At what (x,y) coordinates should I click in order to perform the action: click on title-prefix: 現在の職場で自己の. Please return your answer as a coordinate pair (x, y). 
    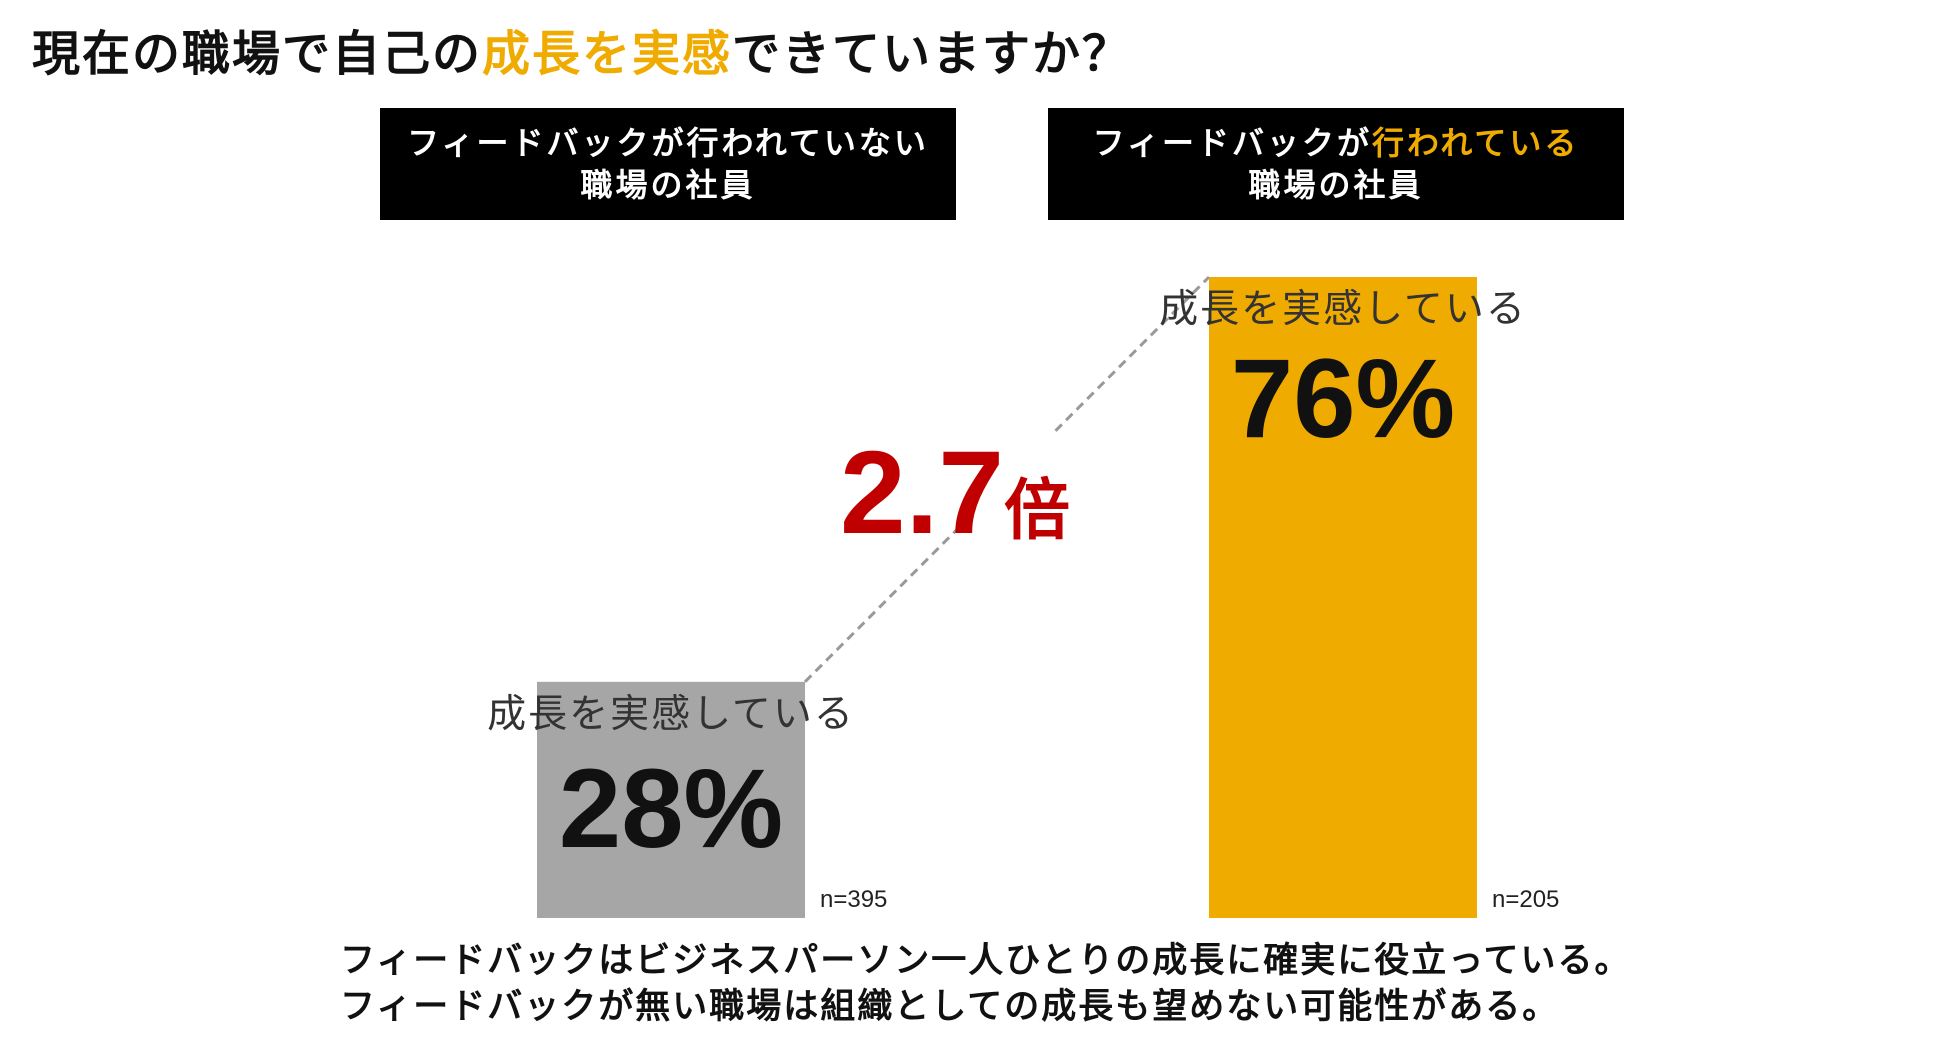
    Looking at the image, I should click on (257, 54).